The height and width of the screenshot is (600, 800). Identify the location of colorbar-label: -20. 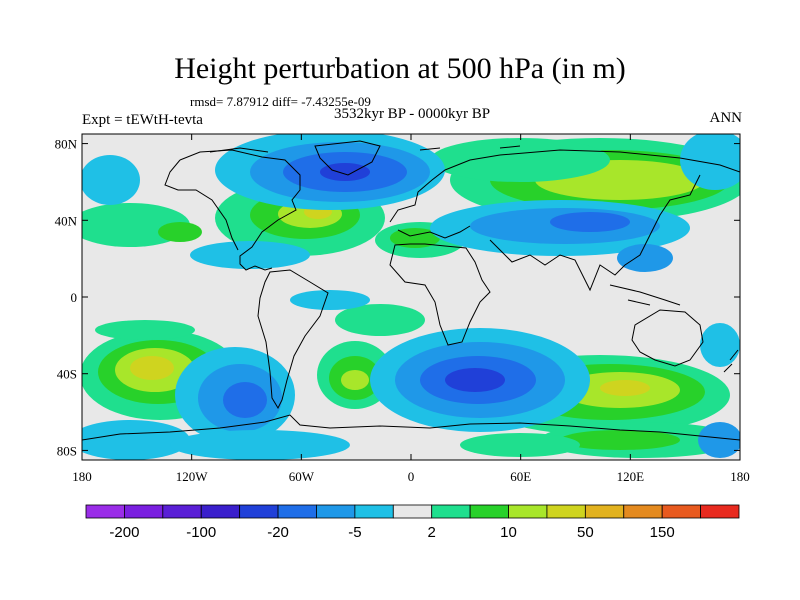
(278, 532).